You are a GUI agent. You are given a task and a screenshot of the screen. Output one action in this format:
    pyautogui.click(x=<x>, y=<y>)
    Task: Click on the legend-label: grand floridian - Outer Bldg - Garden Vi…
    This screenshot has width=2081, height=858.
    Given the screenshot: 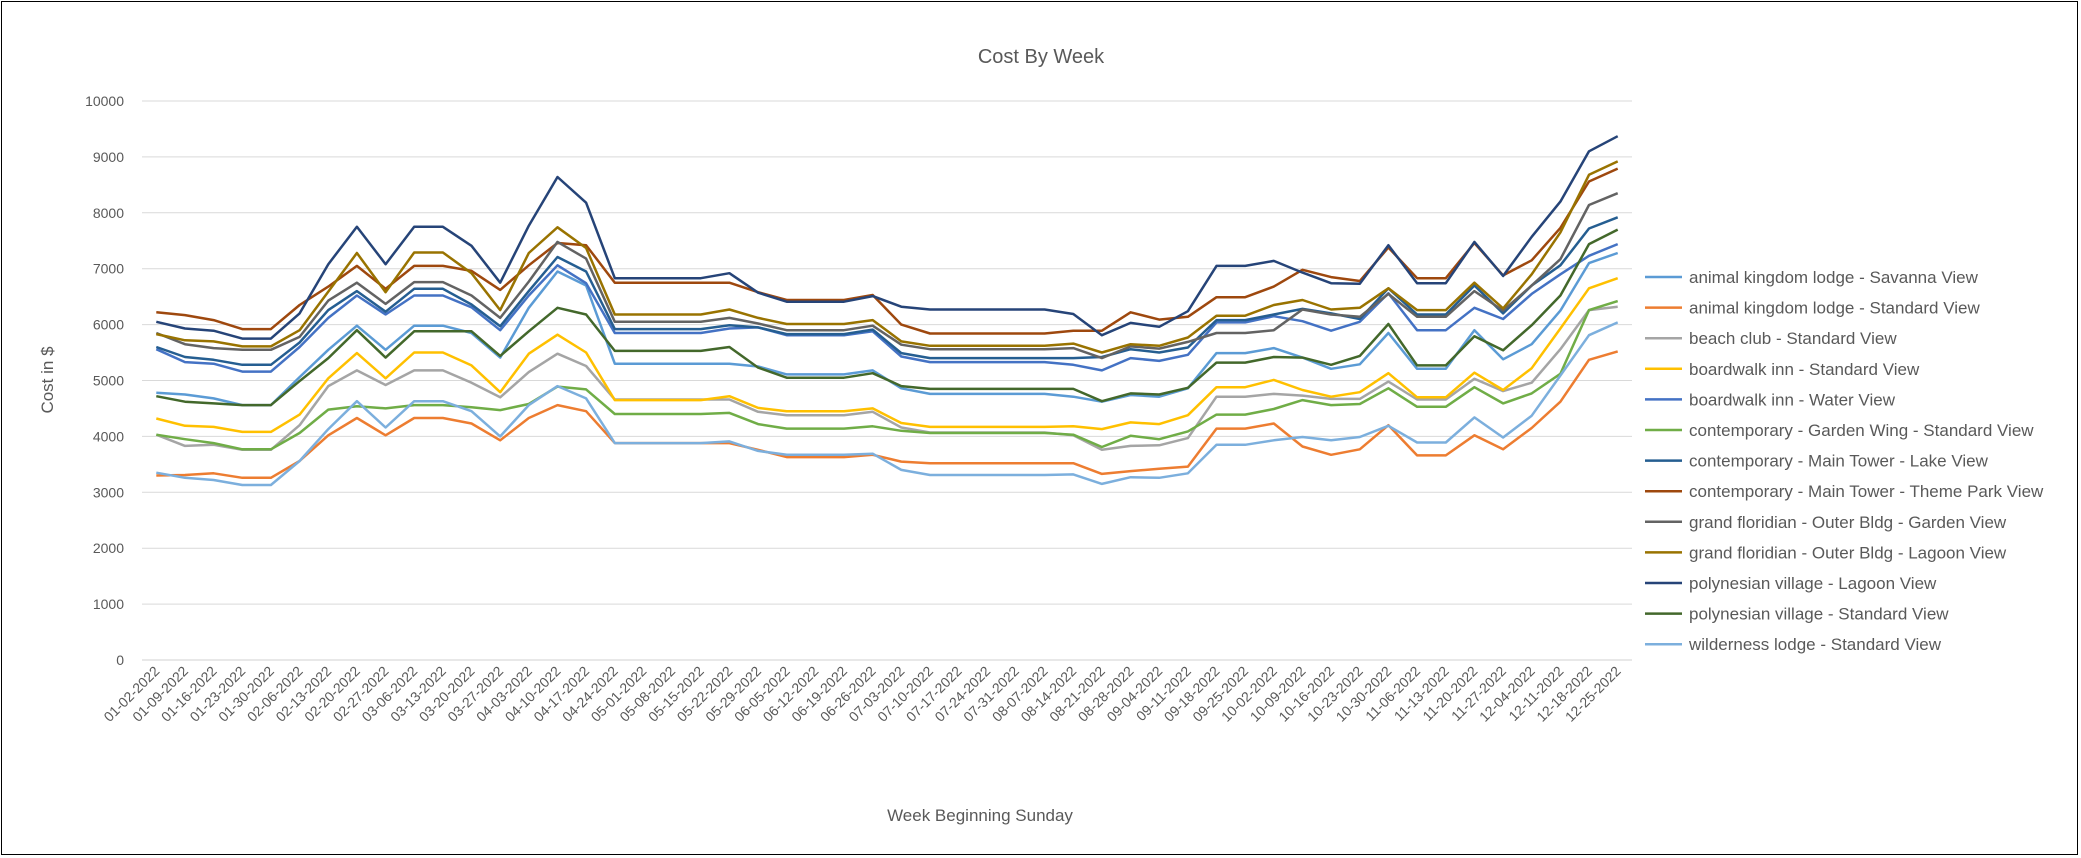 What is the action you would take?
    pyautogui.click(x=1848, y=522)
    